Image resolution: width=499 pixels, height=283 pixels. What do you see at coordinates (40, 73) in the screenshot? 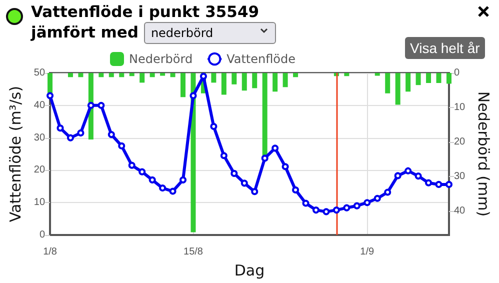
I see `y-tick-label: 50` at bounding box center [40, 73].